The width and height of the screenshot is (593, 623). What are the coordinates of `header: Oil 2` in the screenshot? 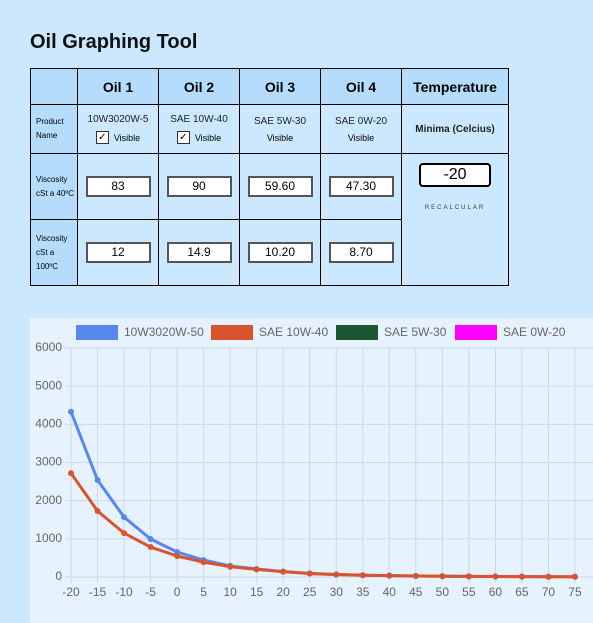 It's located at (199, 86).